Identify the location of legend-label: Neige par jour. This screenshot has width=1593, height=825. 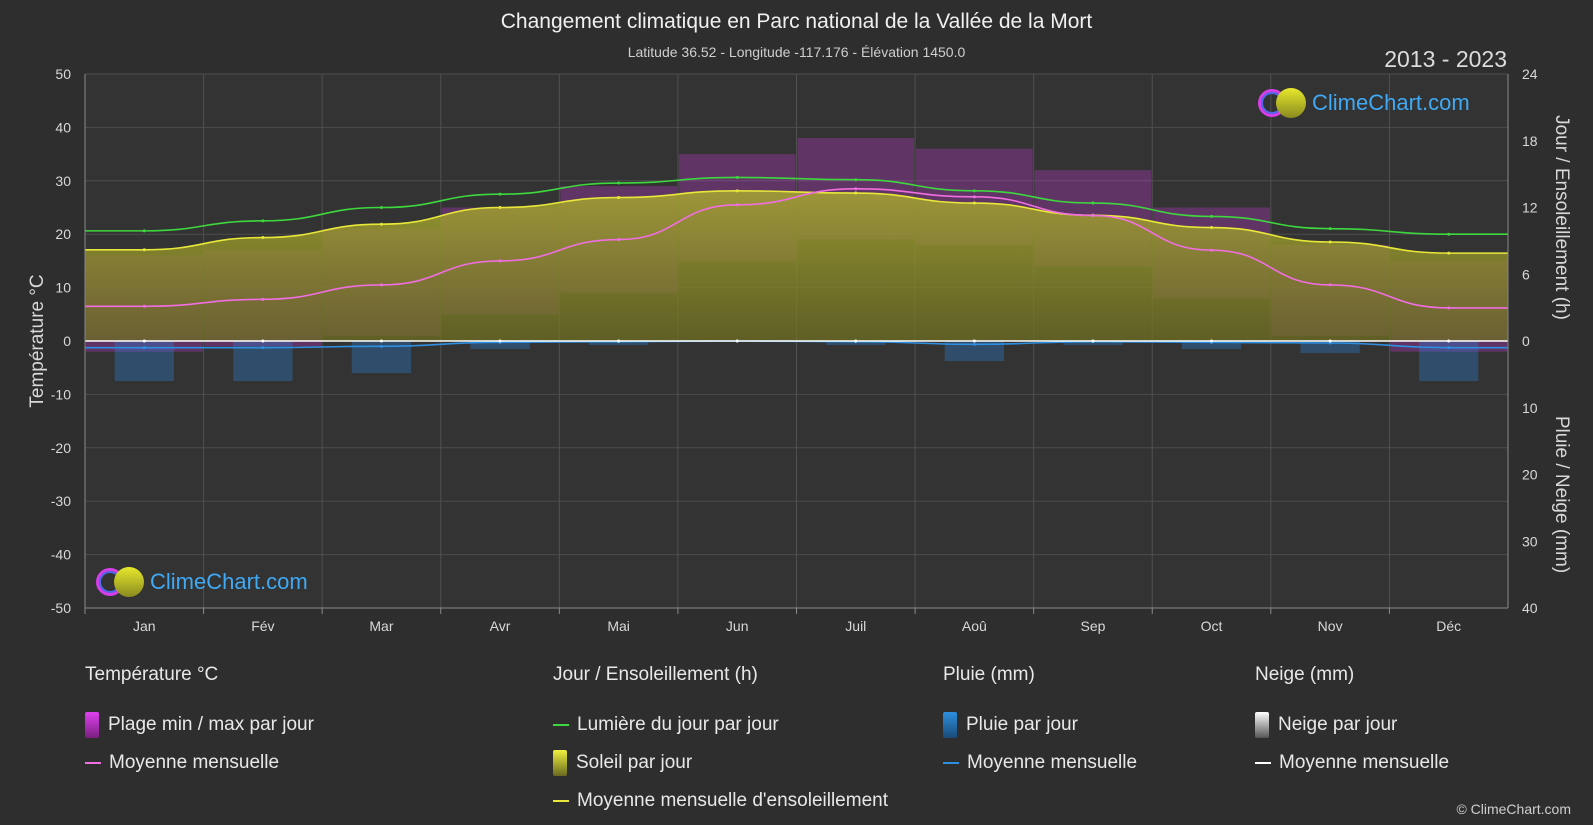
(1338, 724).